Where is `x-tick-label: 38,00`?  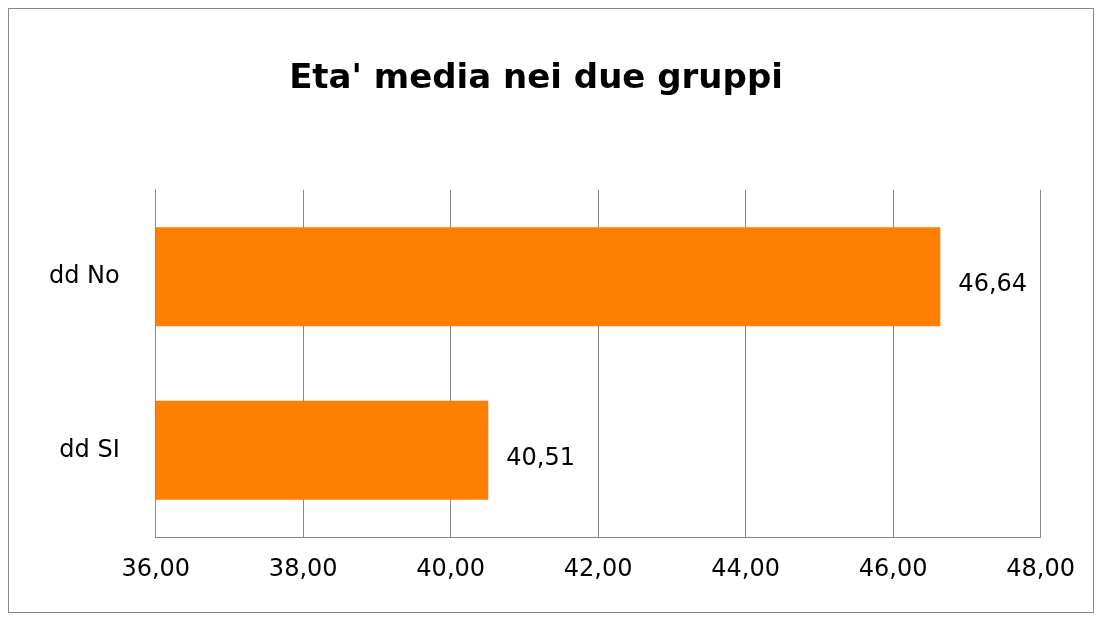
x-tick-label: 38,00 is located at coordinates (303, 567).